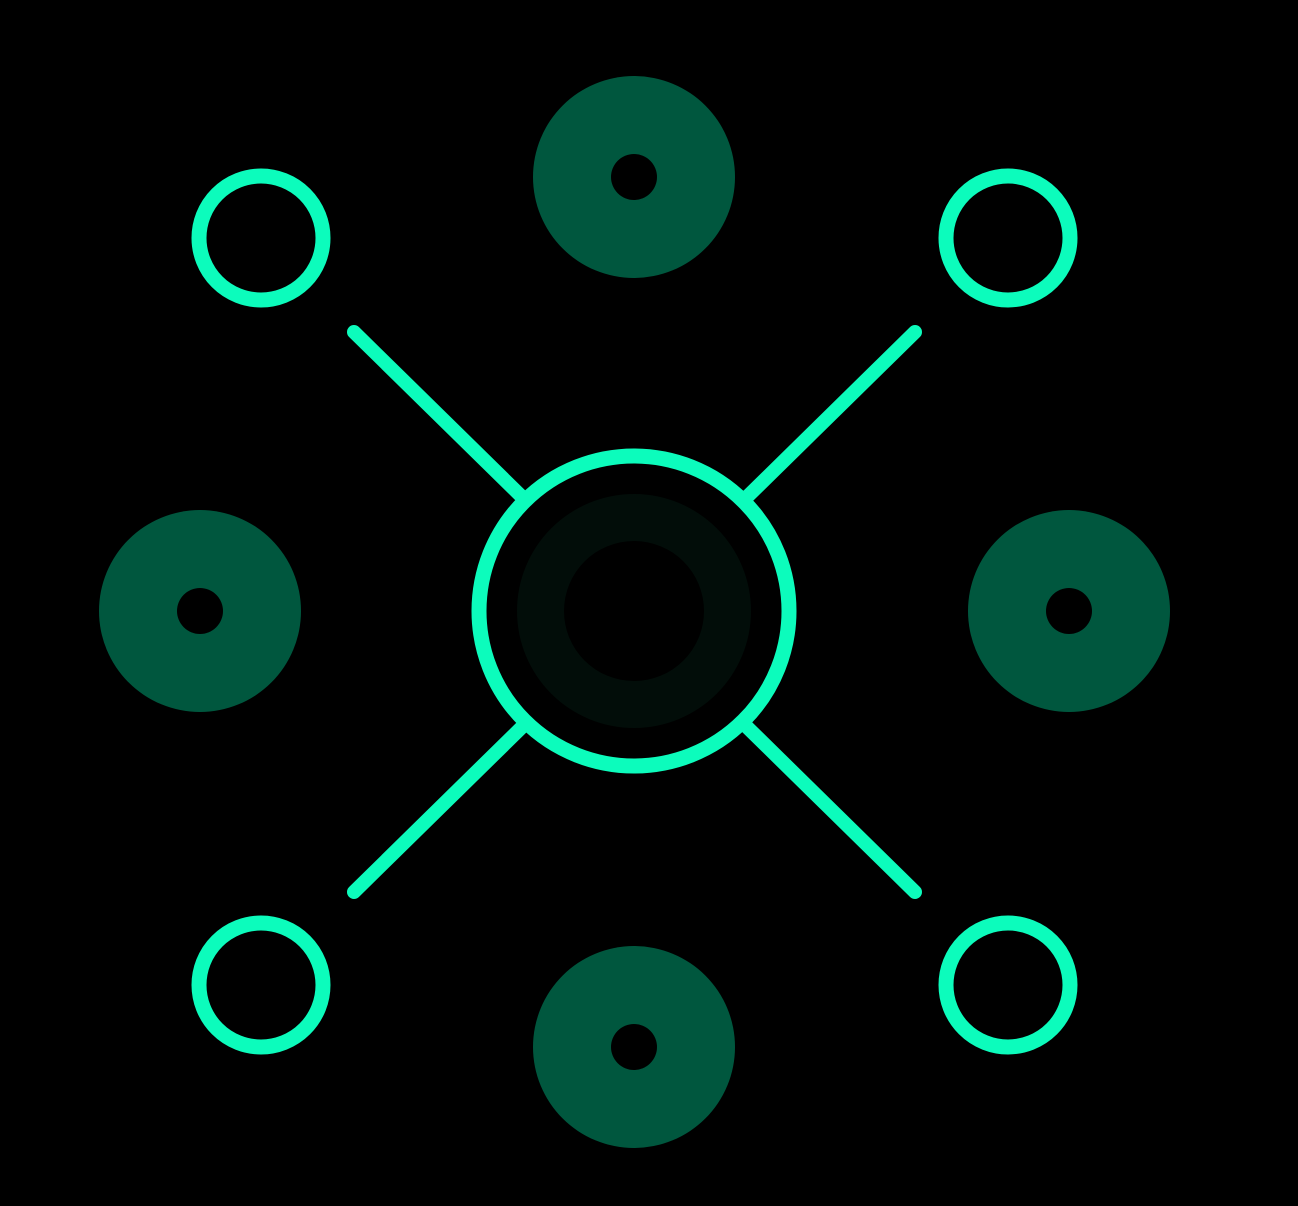 This screenshot has height=1206, width=1298. I want to click on outline-node-bottom-right, so click(1008, 985).